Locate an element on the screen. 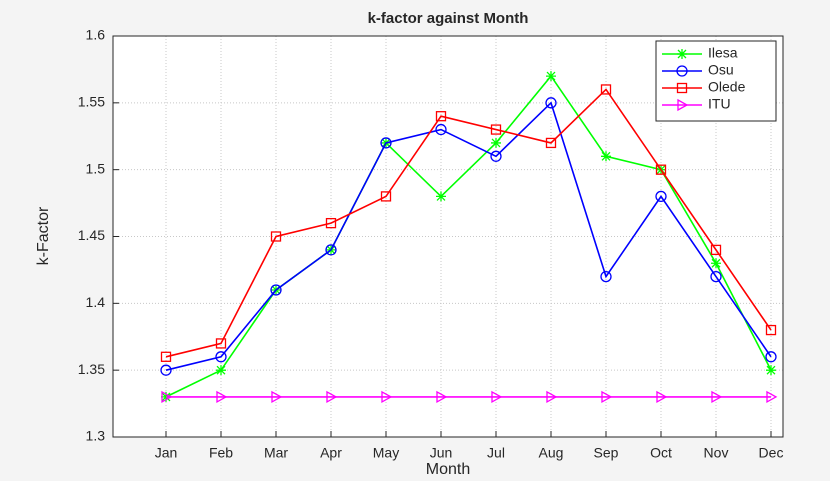 This screenshot has width=830, height=481. x-tick-label: Mar is located at coordinates (276, 453).